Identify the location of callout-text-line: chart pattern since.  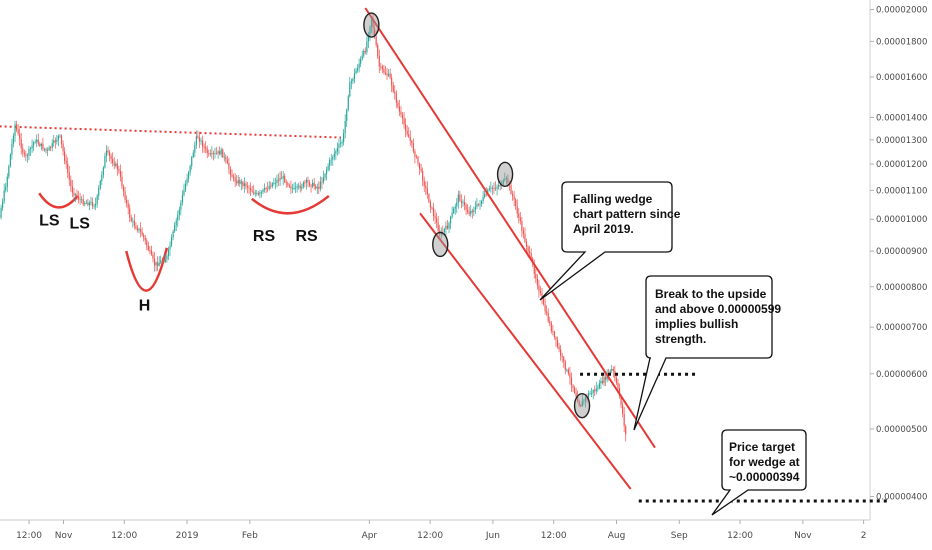
(627, 214).